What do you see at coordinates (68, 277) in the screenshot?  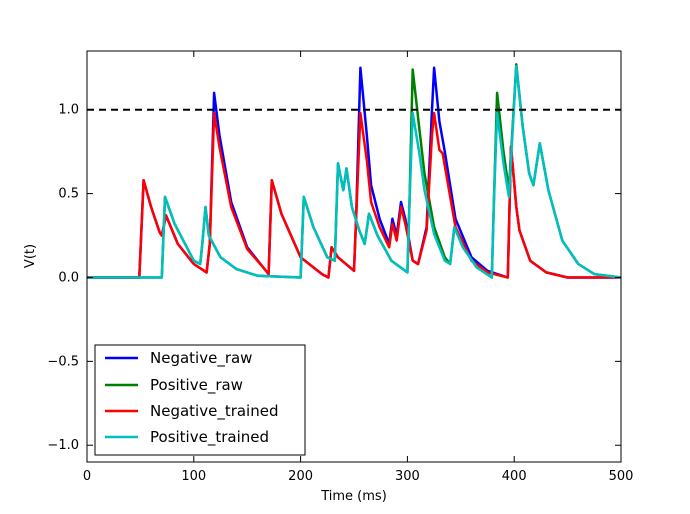 I see `y-tick-label: 0.0` at bounding box center [68, 277].